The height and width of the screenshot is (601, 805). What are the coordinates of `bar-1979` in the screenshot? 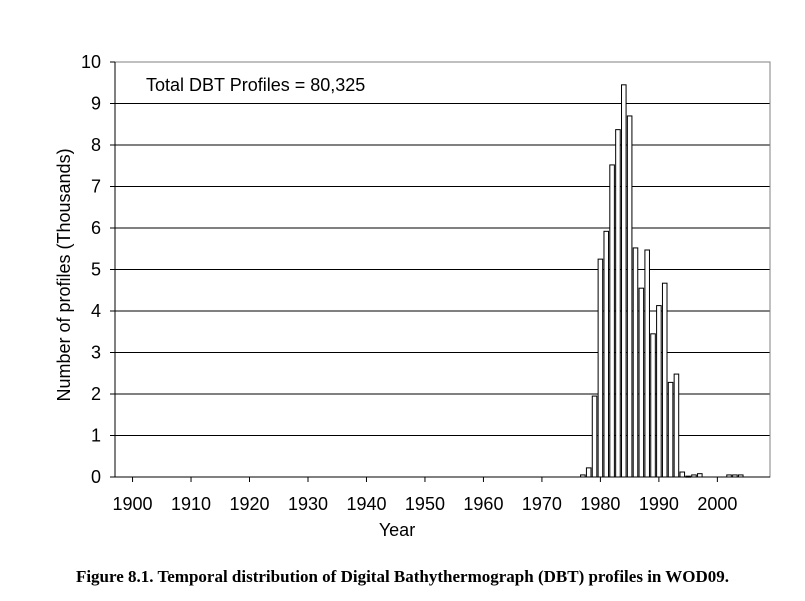 It's located at (594, 436).